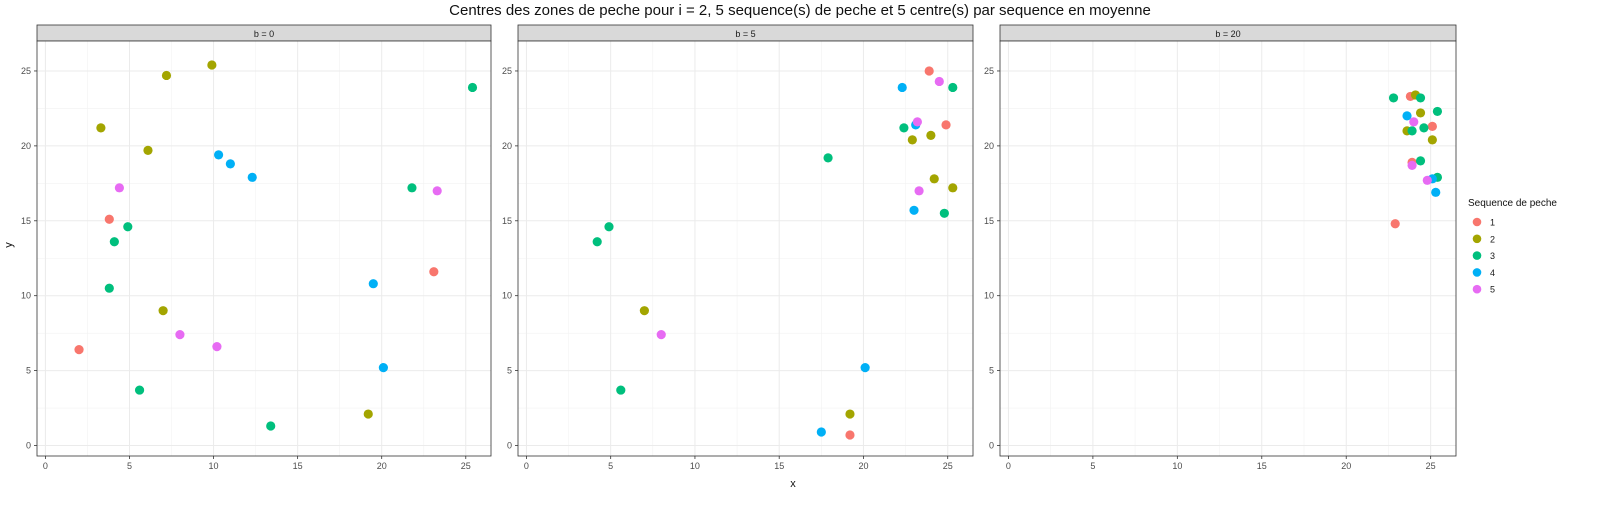  What do you see at coordinates (9, 245) in the screenshot?
I see `y-axis-title: y` at bounding box center [9, 245].